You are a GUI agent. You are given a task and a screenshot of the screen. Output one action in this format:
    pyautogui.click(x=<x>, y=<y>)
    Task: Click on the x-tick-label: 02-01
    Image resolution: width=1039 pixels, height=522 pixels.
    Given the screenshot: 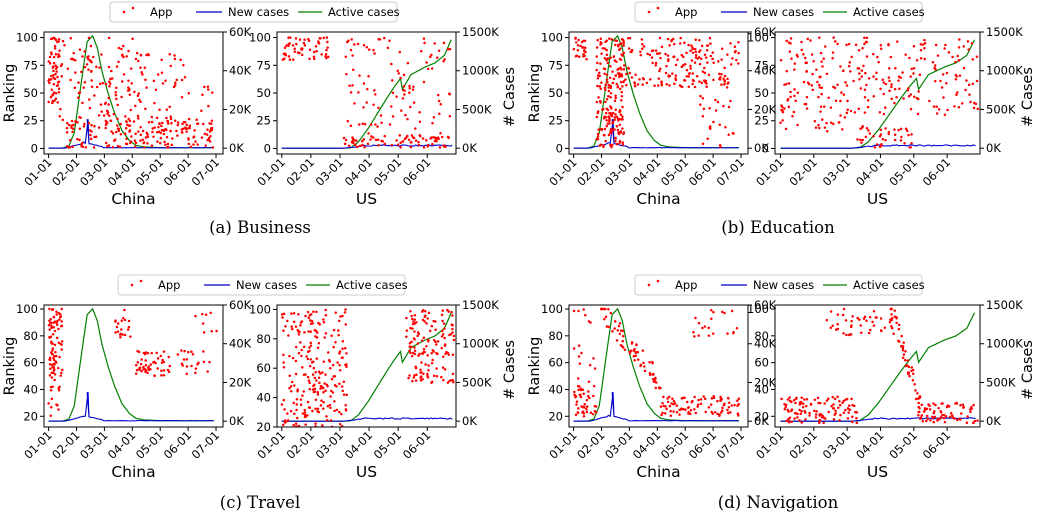 What is the action you would take?
    pyautogui.click(x=66, y=445)
    